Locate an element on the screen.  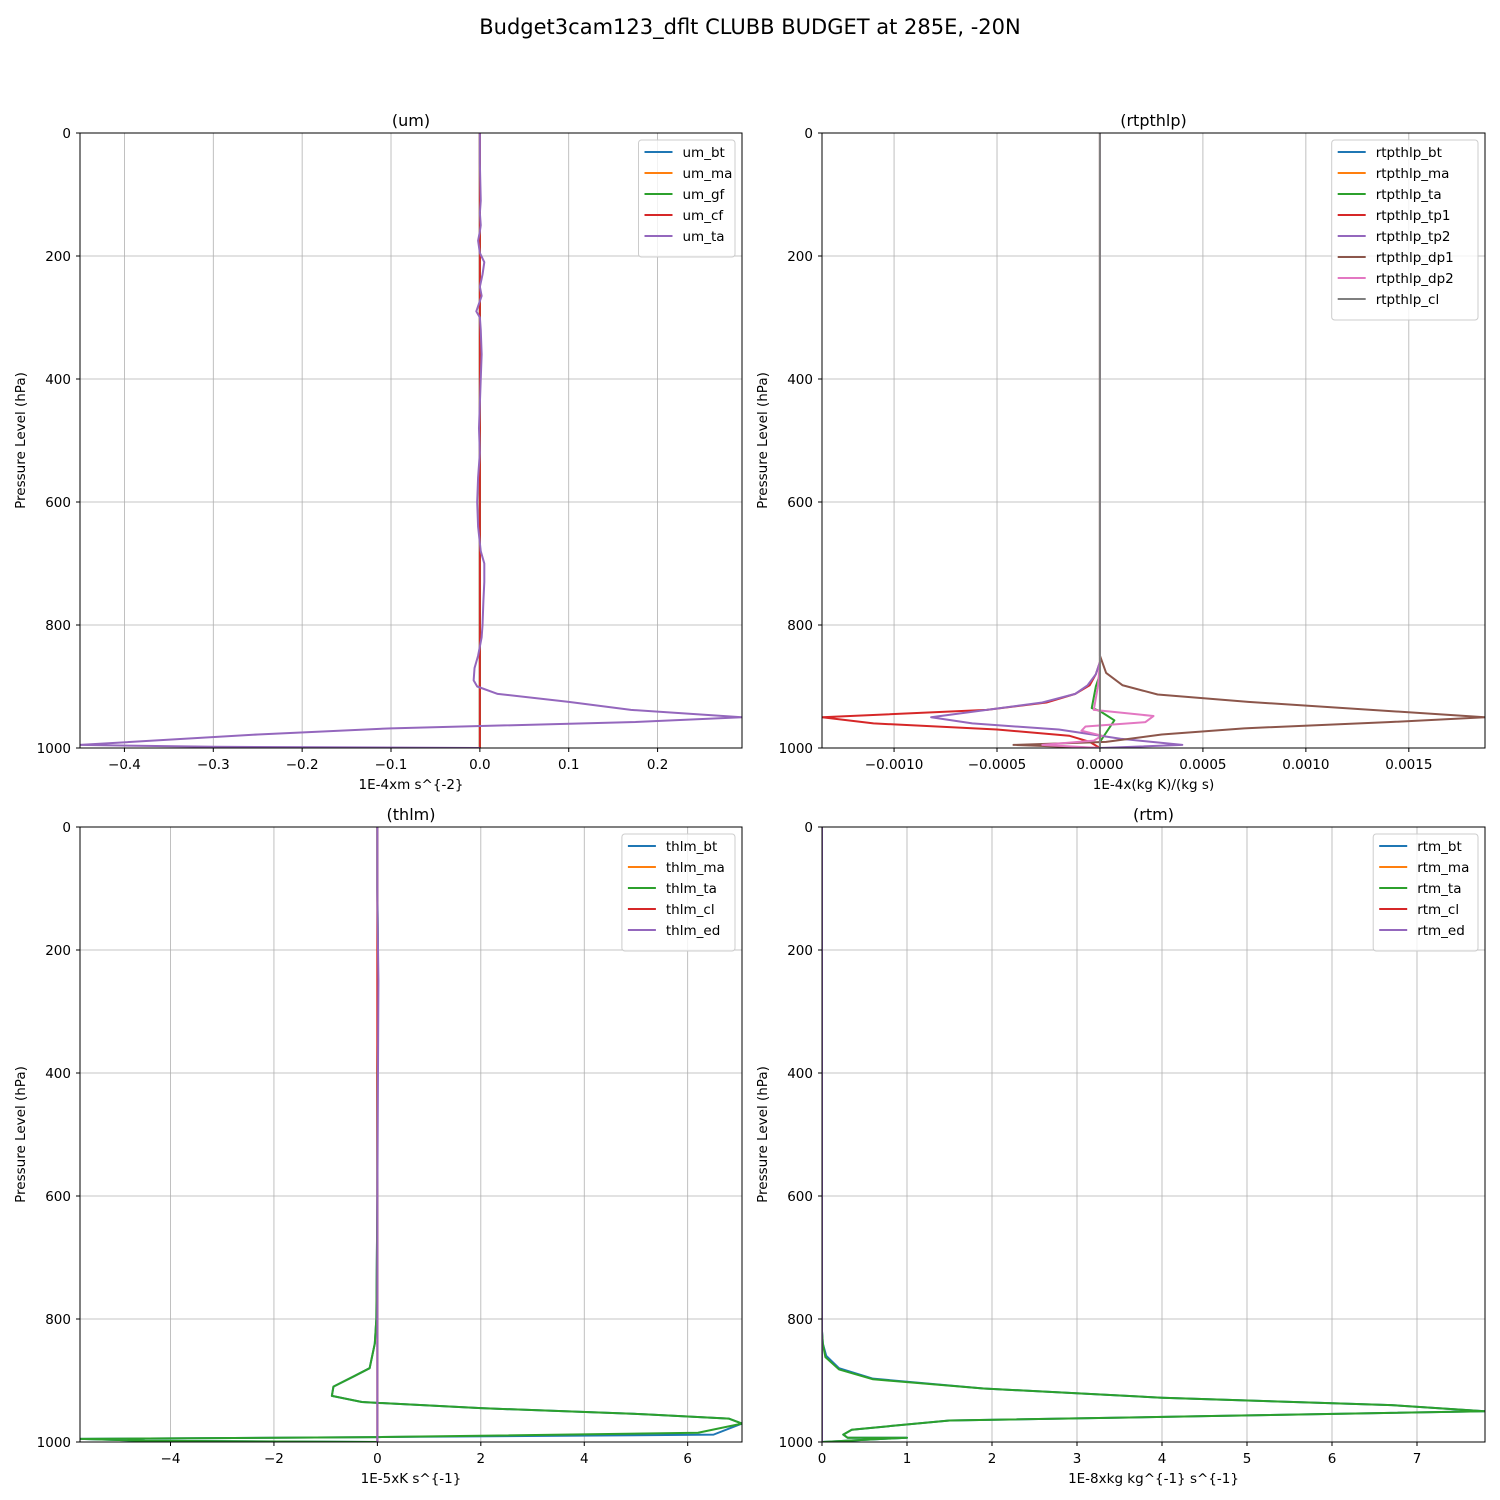
x-axis-label: 1E-5xK s^{-1} is located at coordinates (411, 1479).